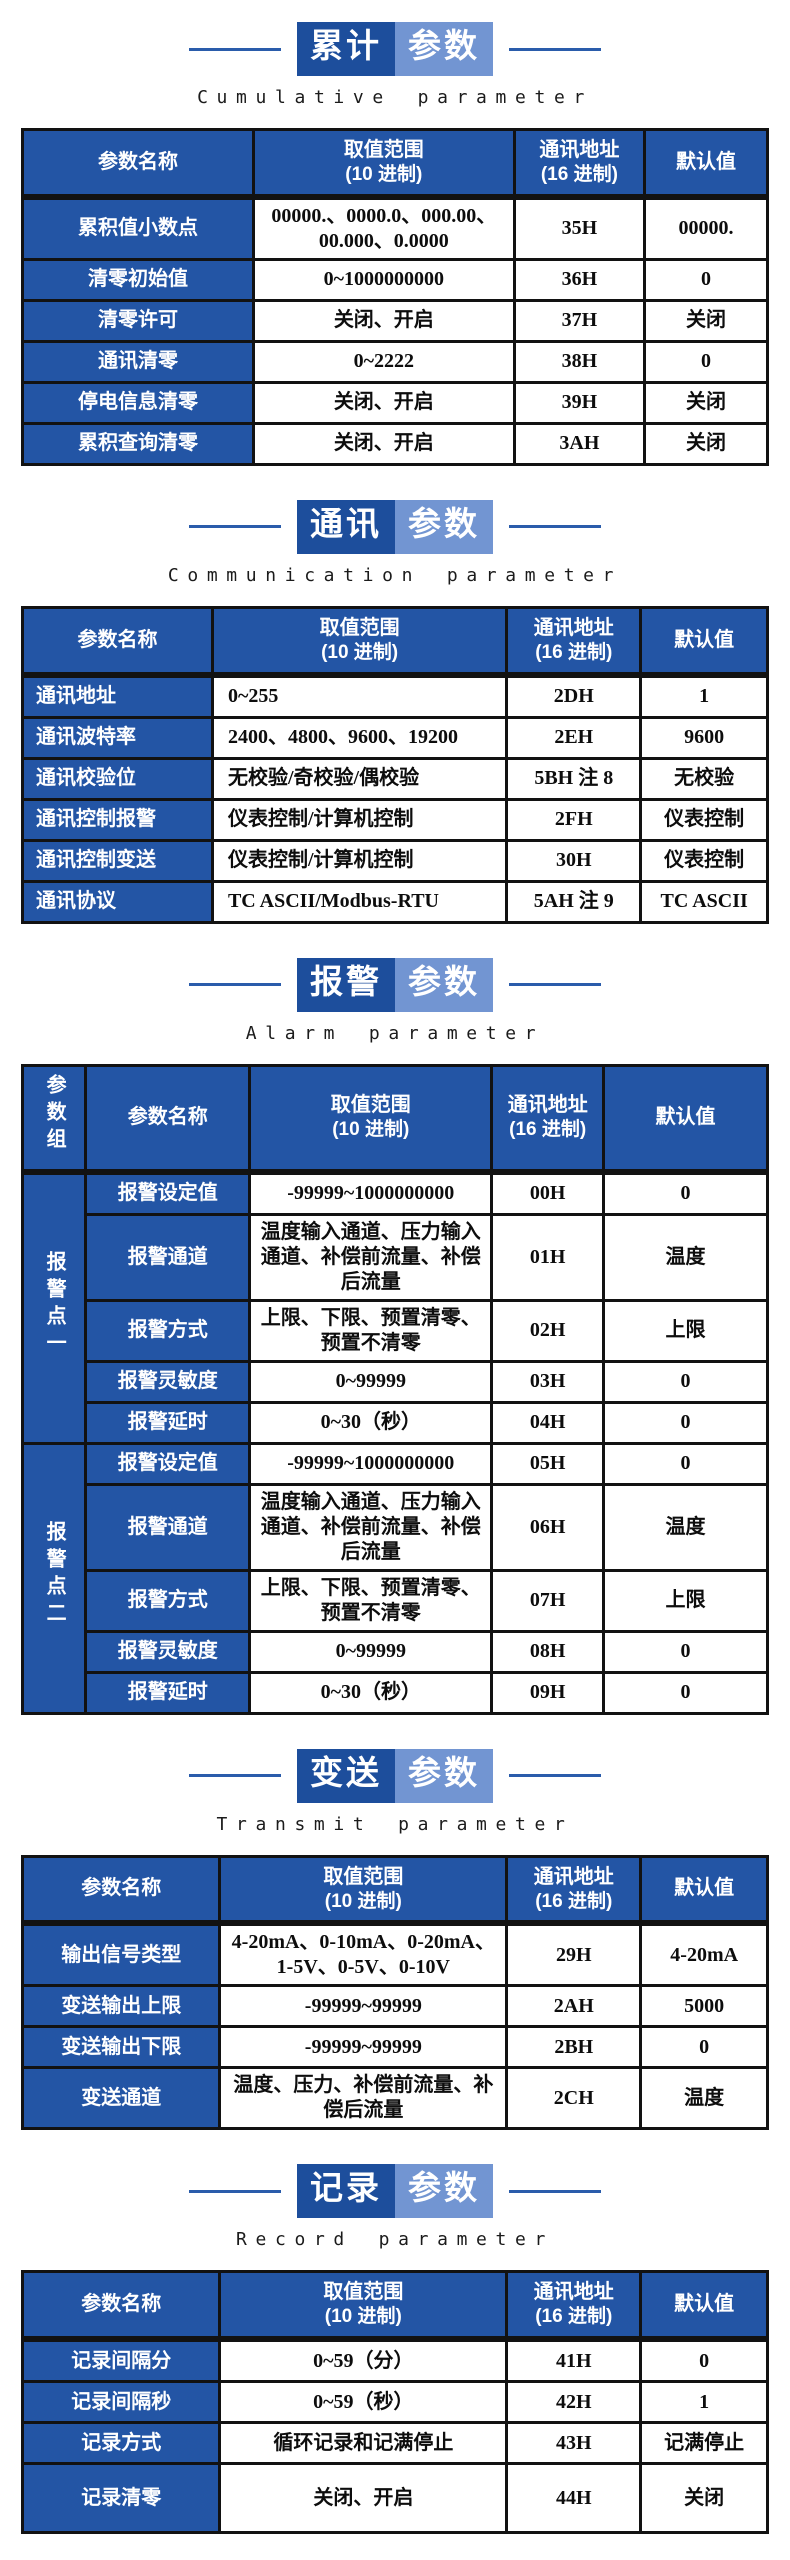  What do you see at coordinates (138, 228) in the screenshot?
I see `param-name: 累积值小数点` at bounding box center [138, 228].